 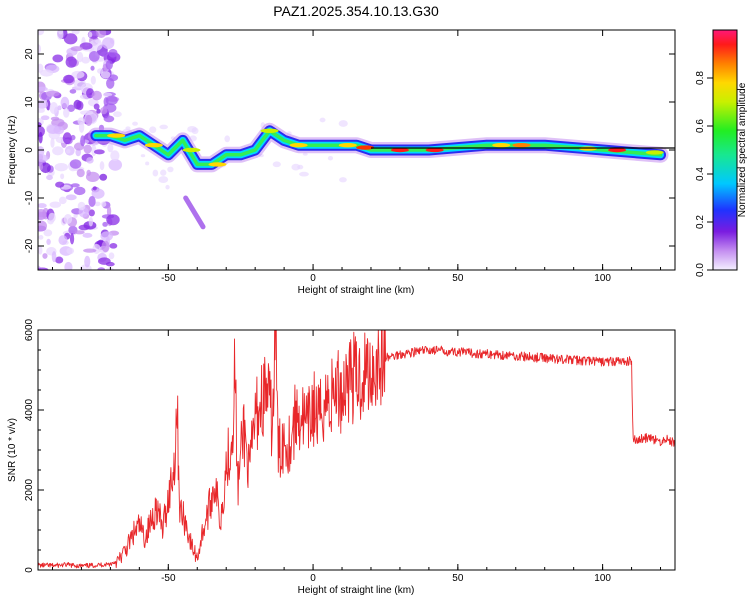 I want to click on colorbar-tick-label: 0.4, so click(x=700, y=174).